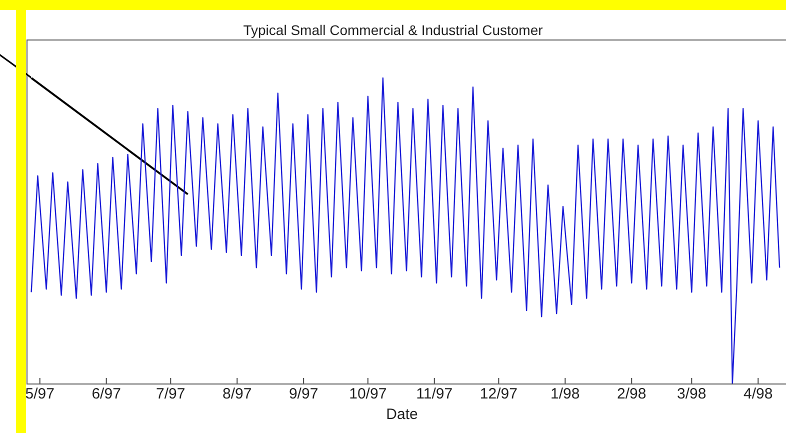 The image size is (786, 433). Describe the element at coordinates (237, 394) in the screenshot. I see `x-tick-label: 8/97` at that location.